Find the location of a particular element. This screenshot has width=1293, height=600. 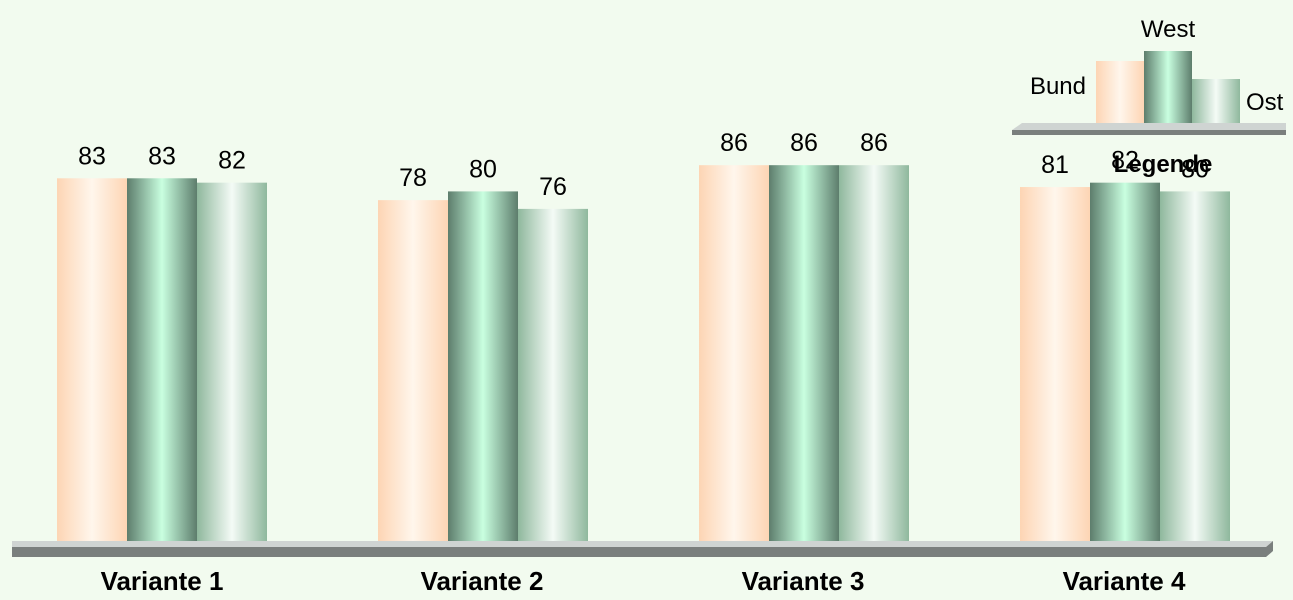

category-label: Variante 4 is located at coordinates (1124, 581).